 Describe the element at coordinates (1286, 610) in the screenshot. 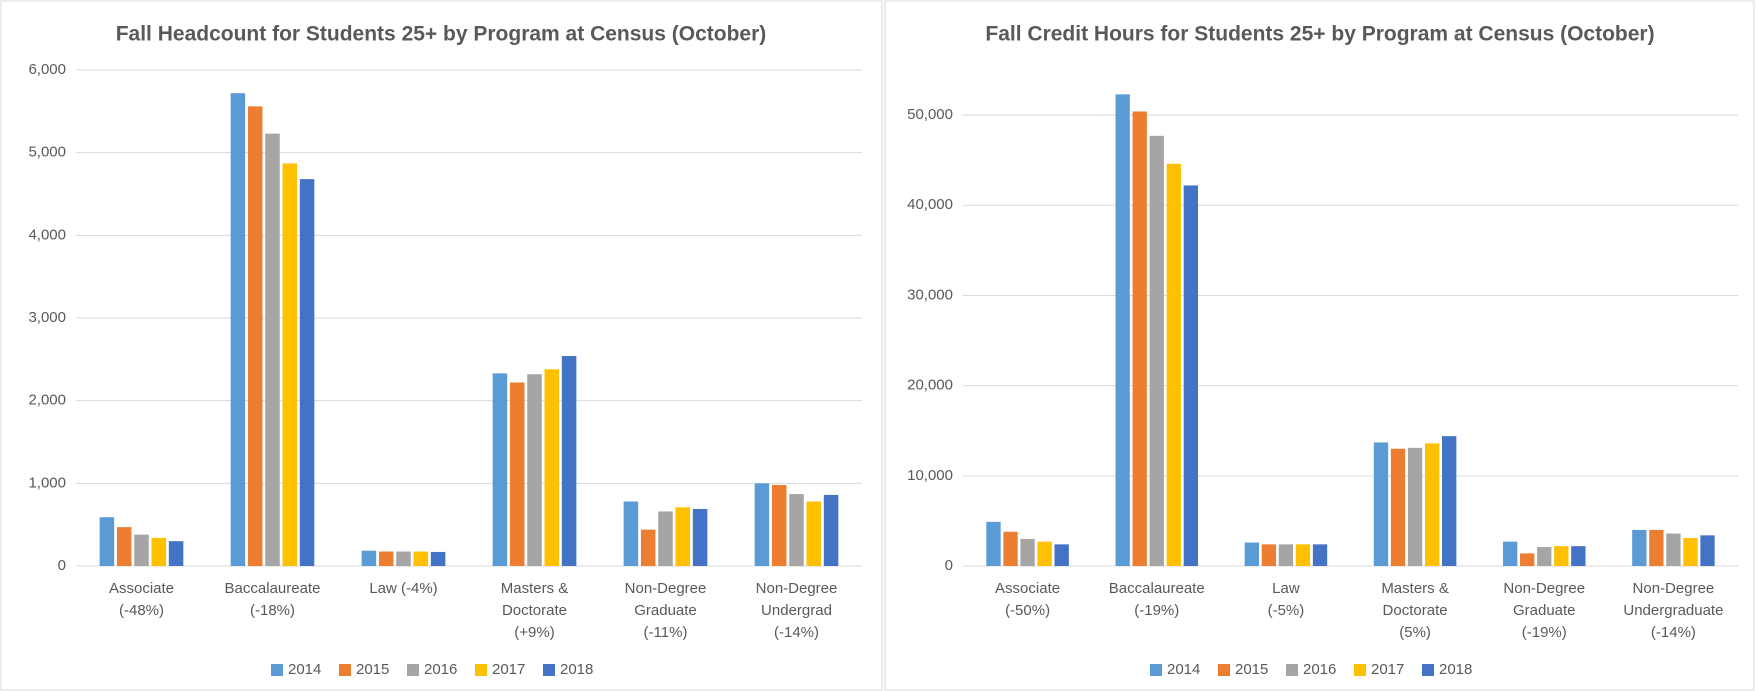

I see `x-tick-label: (-5%)` at that location.